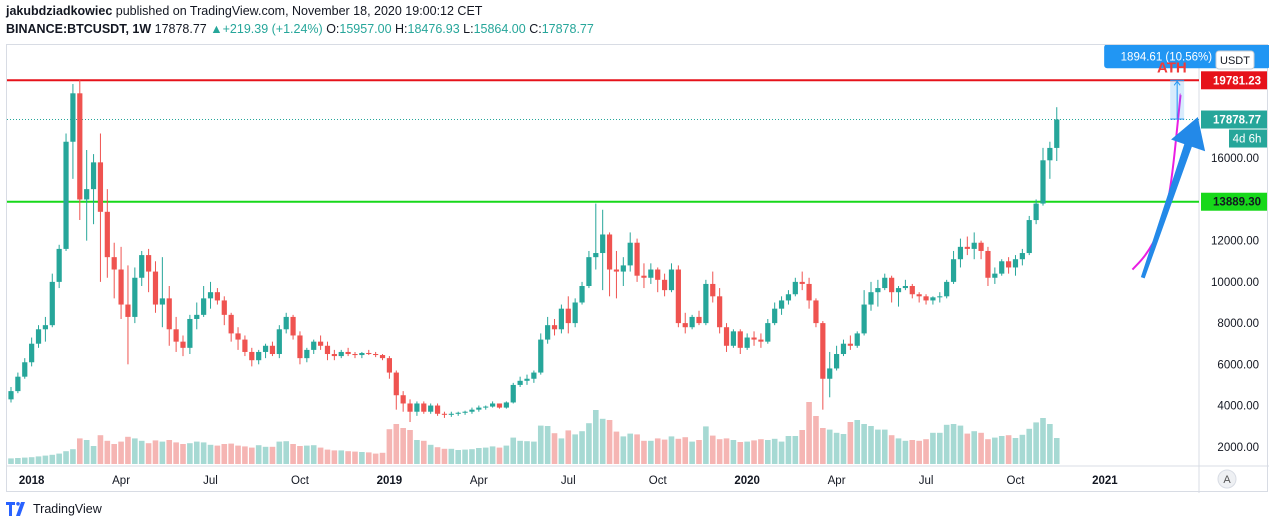  I want to click on low-value: 15864.00, so click(499, 29).